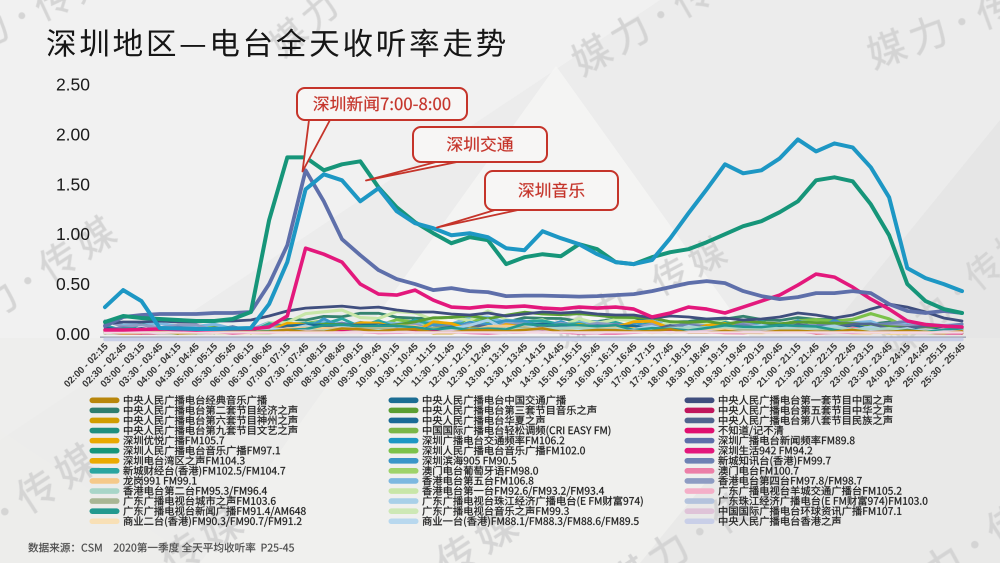  I want to click on svg-text: 1.50, so click(73, 184).